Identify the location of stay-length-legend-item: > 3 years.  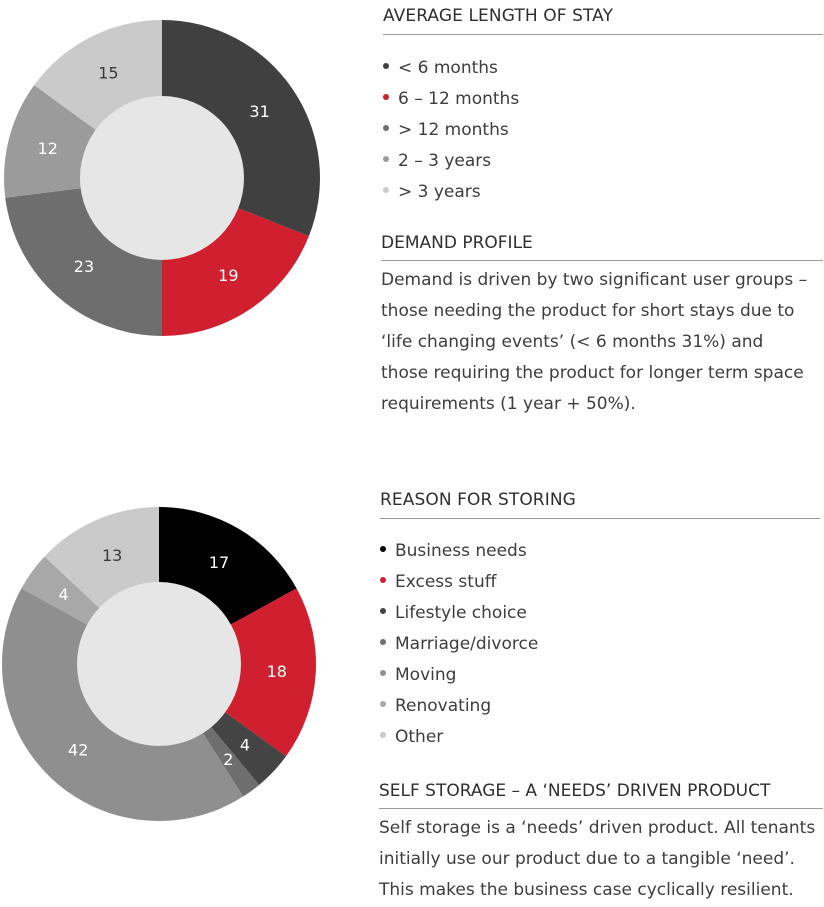
(603, 192).